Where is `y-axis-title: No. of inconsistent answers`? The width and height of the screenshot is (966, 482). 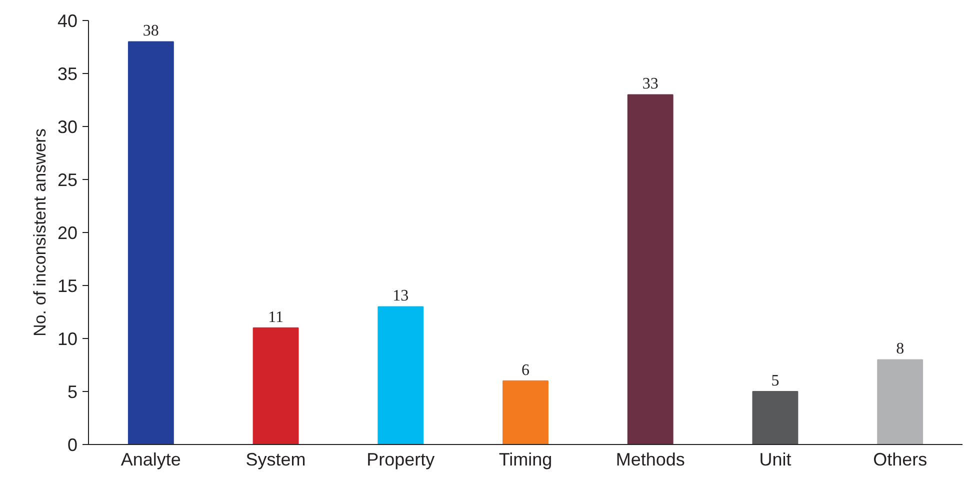 y-axis-title: No. of inconsistent answers is located at coordinates (40, 232).